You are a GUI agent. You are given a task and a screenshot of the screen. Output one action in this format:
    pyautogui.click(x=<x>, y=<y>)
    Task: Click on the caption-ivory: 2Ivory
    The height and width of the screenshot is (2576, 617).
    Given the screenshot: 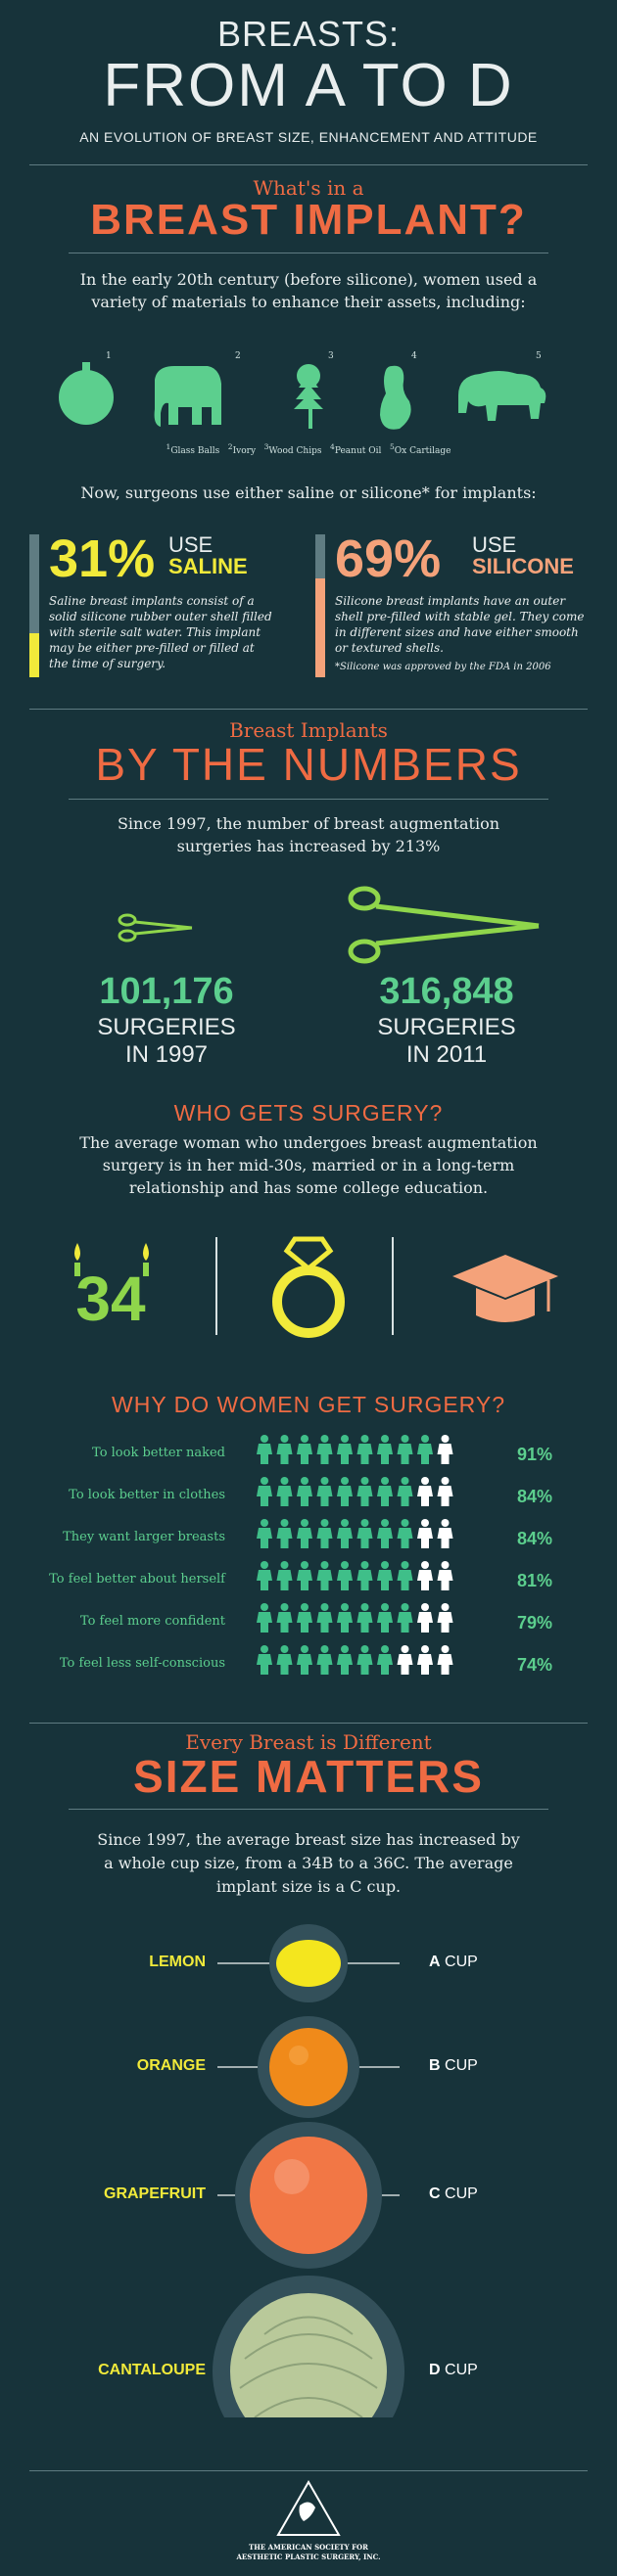 What is the action you would take?
    pyautogui.click(x=242, y=449)
    